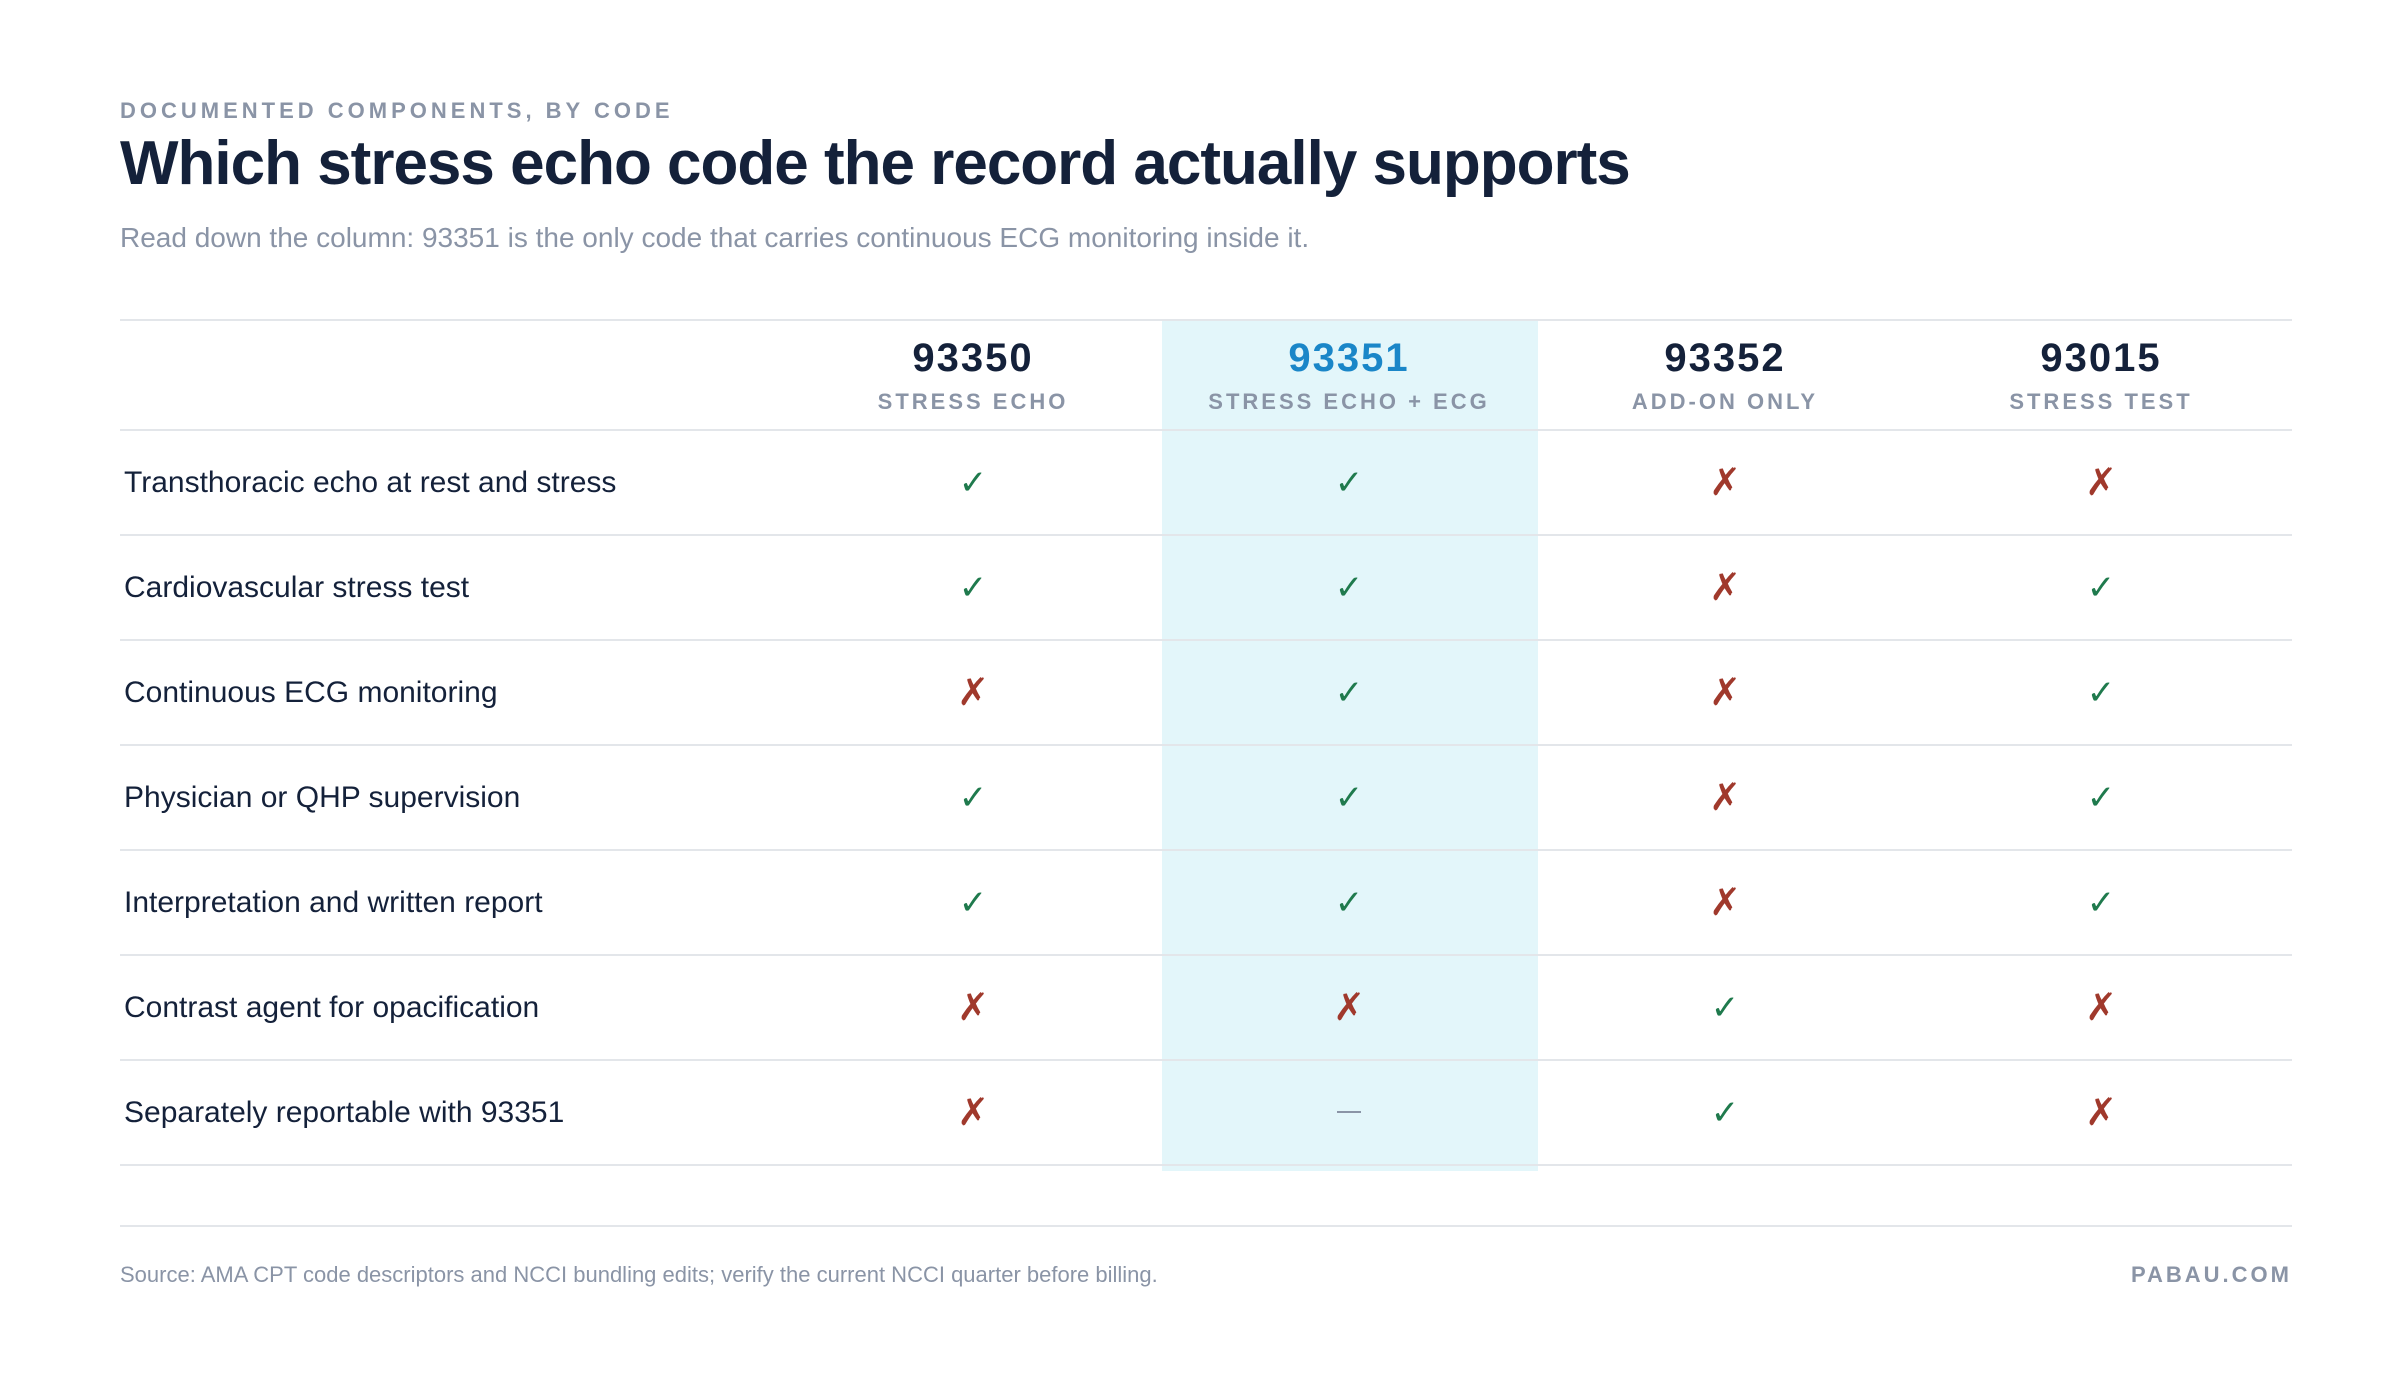 This screenshot has height=1390, width=2400. Describe the element at coordinates (1725, 401) in the screenshot. I see `column-label: ADD-ON ONLY` at that location.